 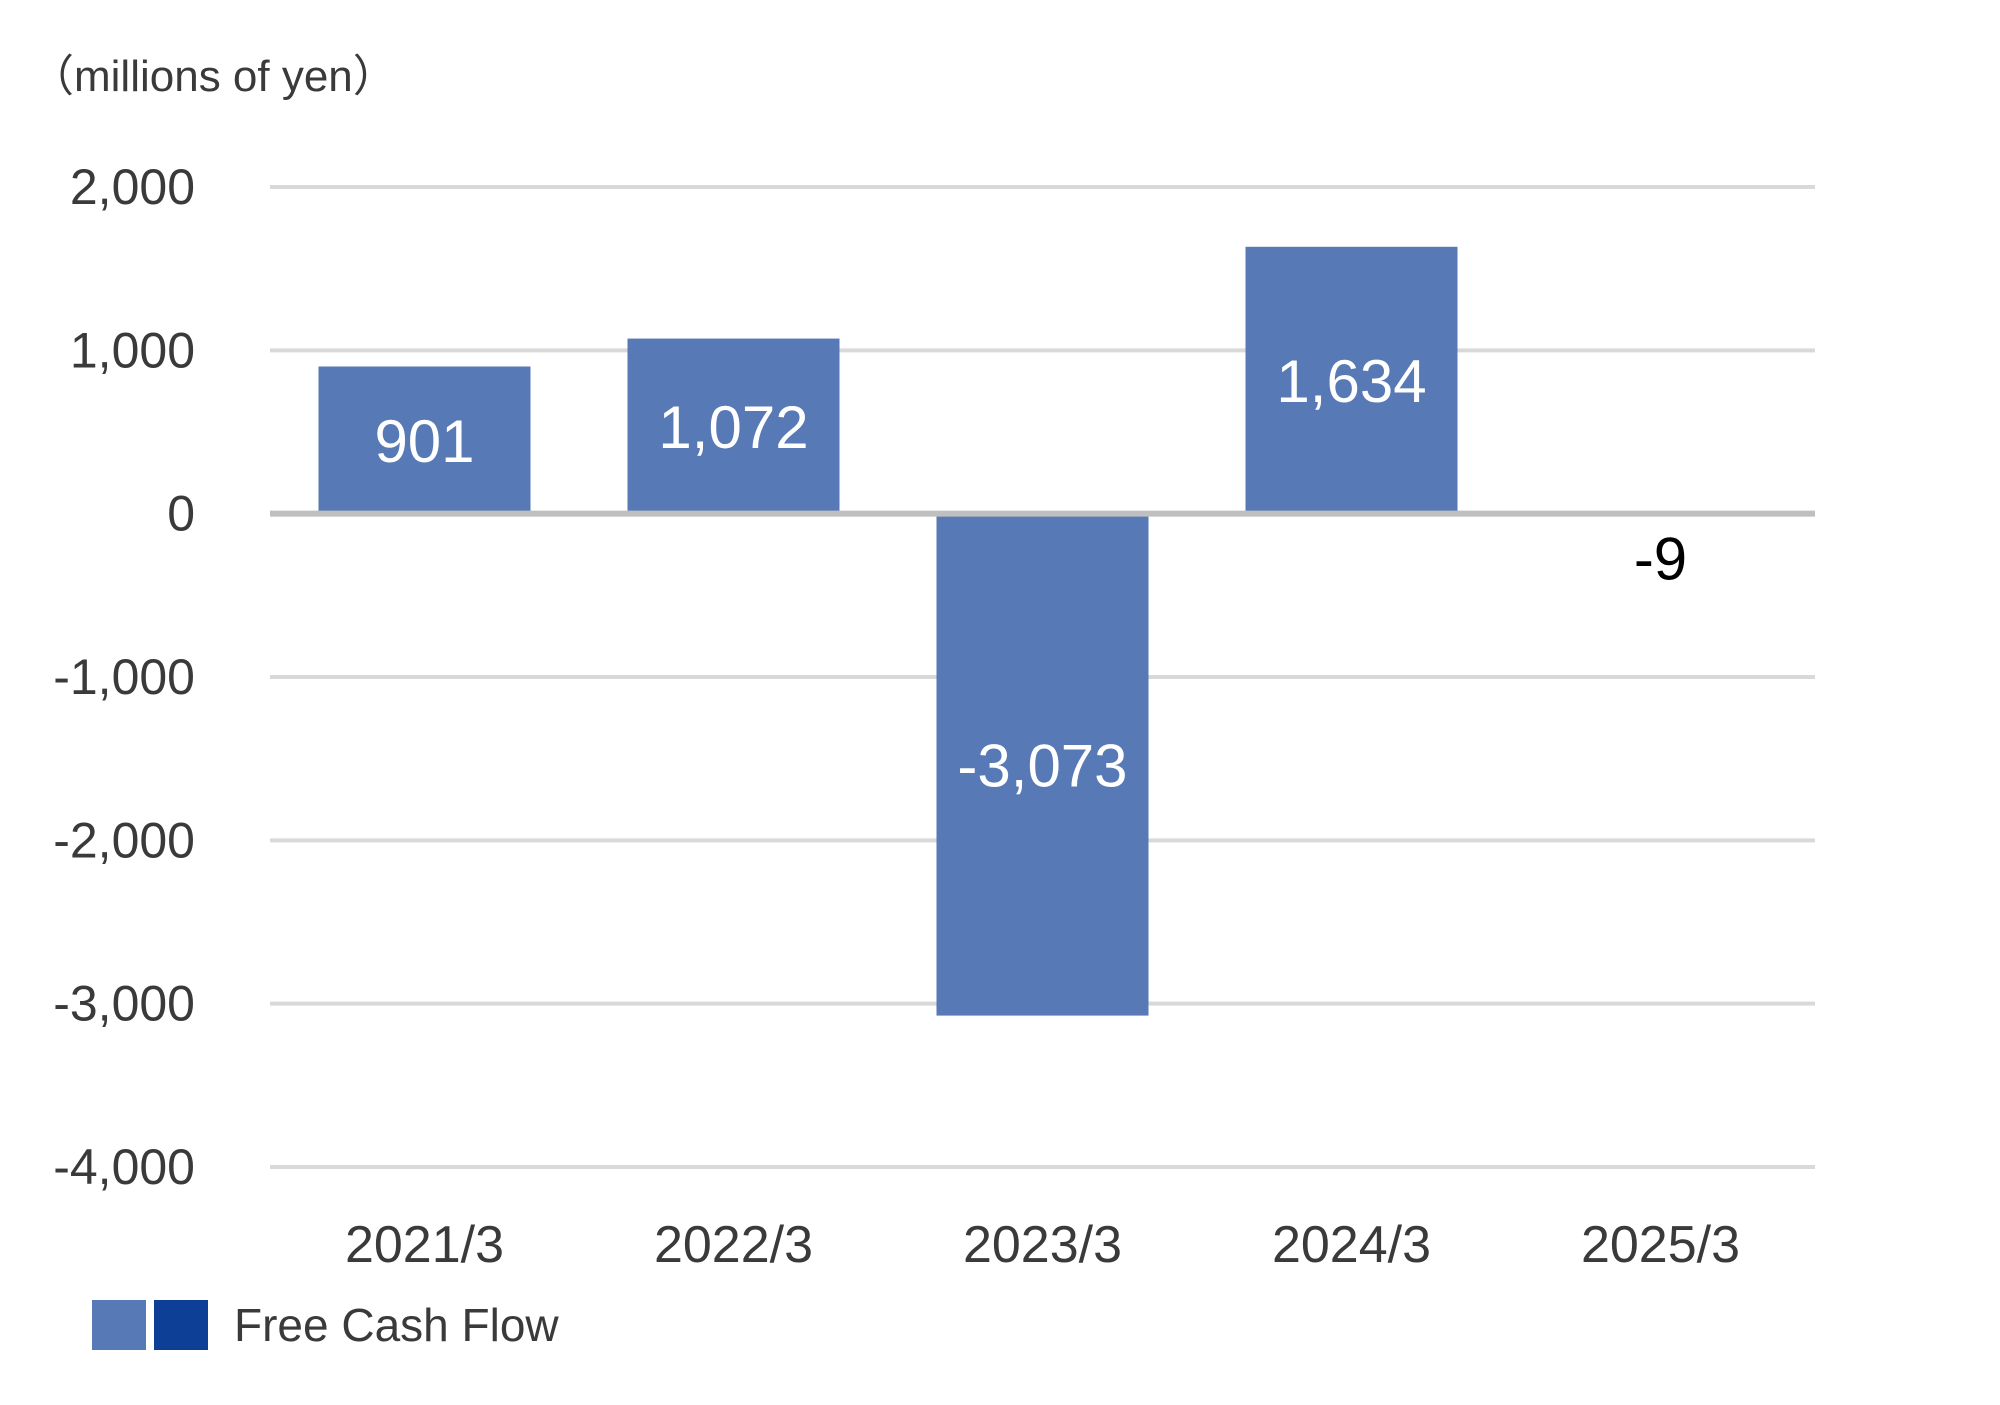 What do you see at coordinates (181, 1325) in the screenshot?
I see `legend-swatch-dark` at bounding box center [181, 1325].